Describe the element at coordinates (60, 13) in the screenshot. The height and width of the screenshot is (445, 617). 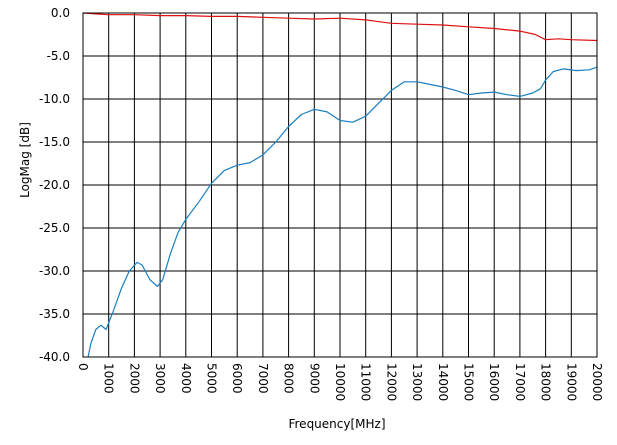
I see `y-tick-label: 0.0` at that location.